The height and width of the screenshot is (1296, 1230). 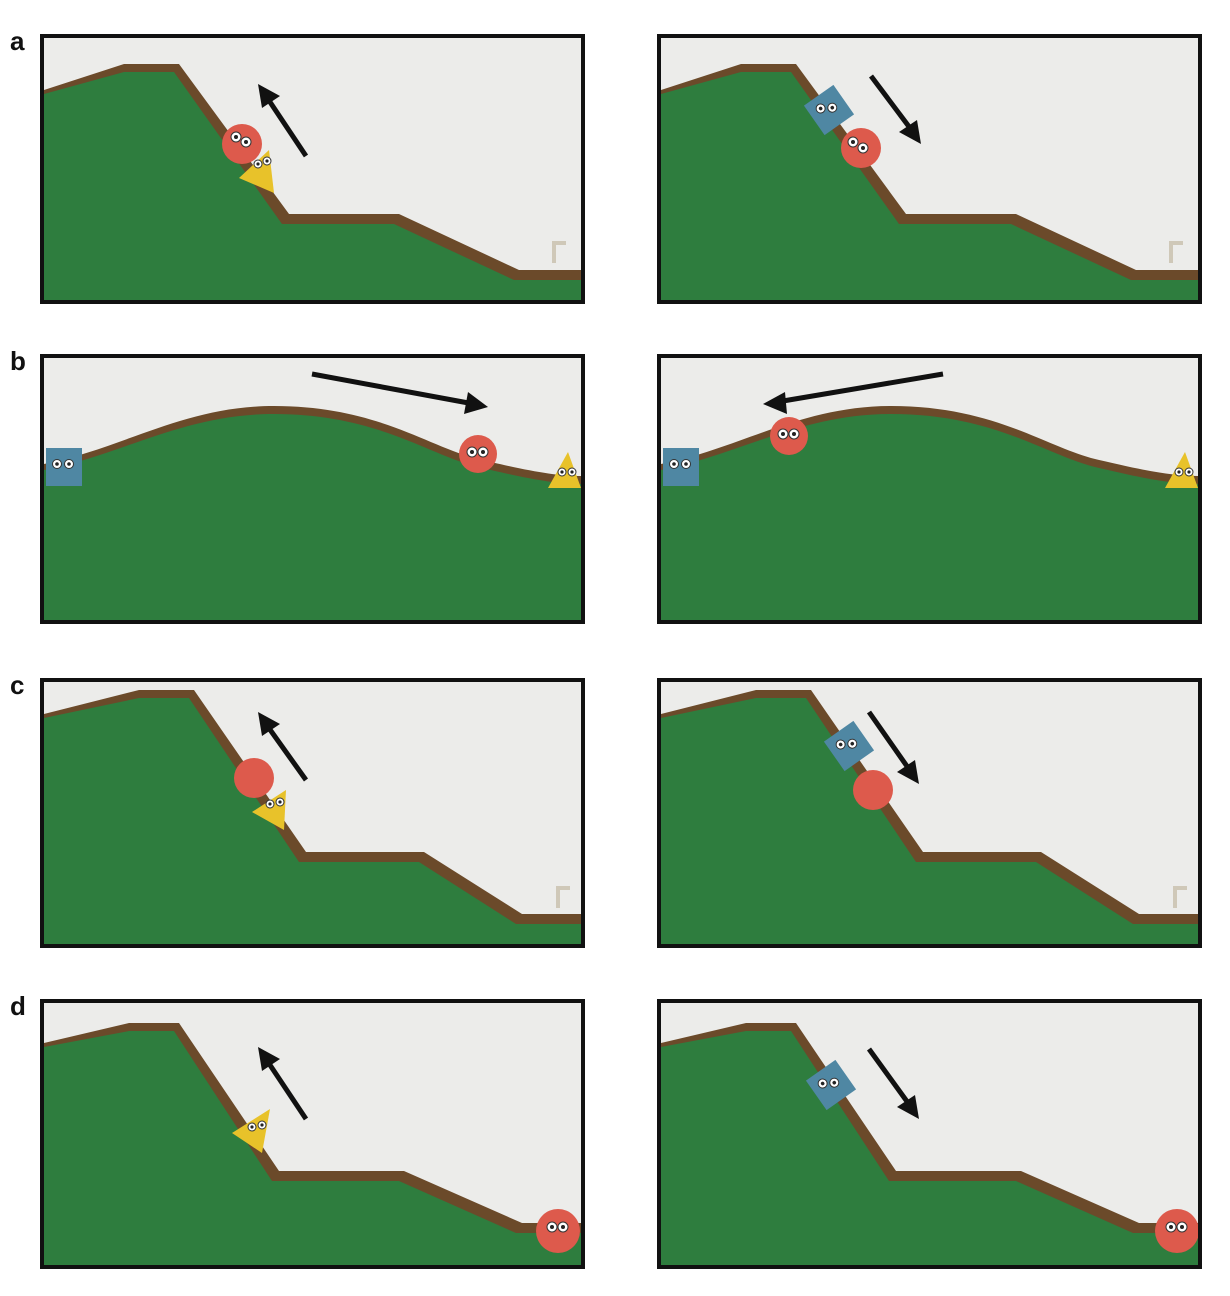 I want to click on panel-b-left, so click(x=312, y=489).